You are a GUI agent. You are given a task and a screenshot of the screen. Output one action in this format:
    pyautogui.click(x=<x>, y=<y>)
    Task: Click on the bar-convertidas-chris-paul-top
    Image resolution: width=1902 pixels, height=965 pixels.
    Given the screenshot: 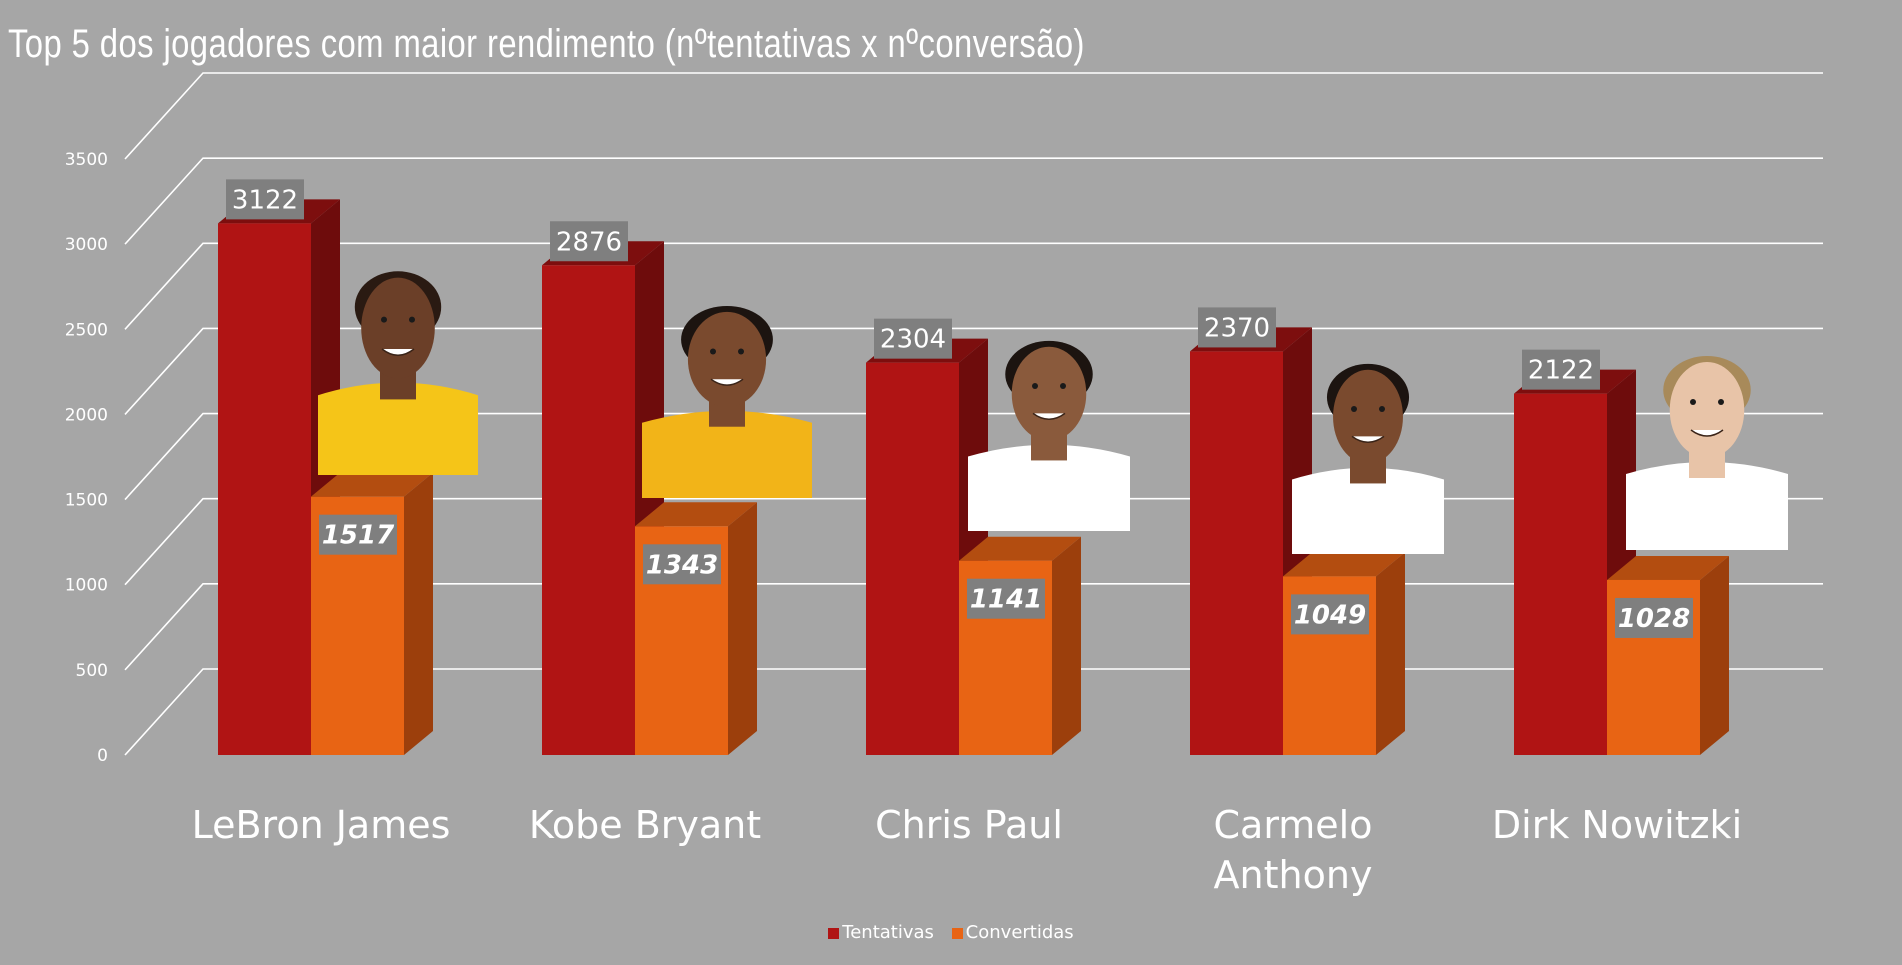 What is the action you would take?
    pyautogui.click(x=1020, y=548)
    